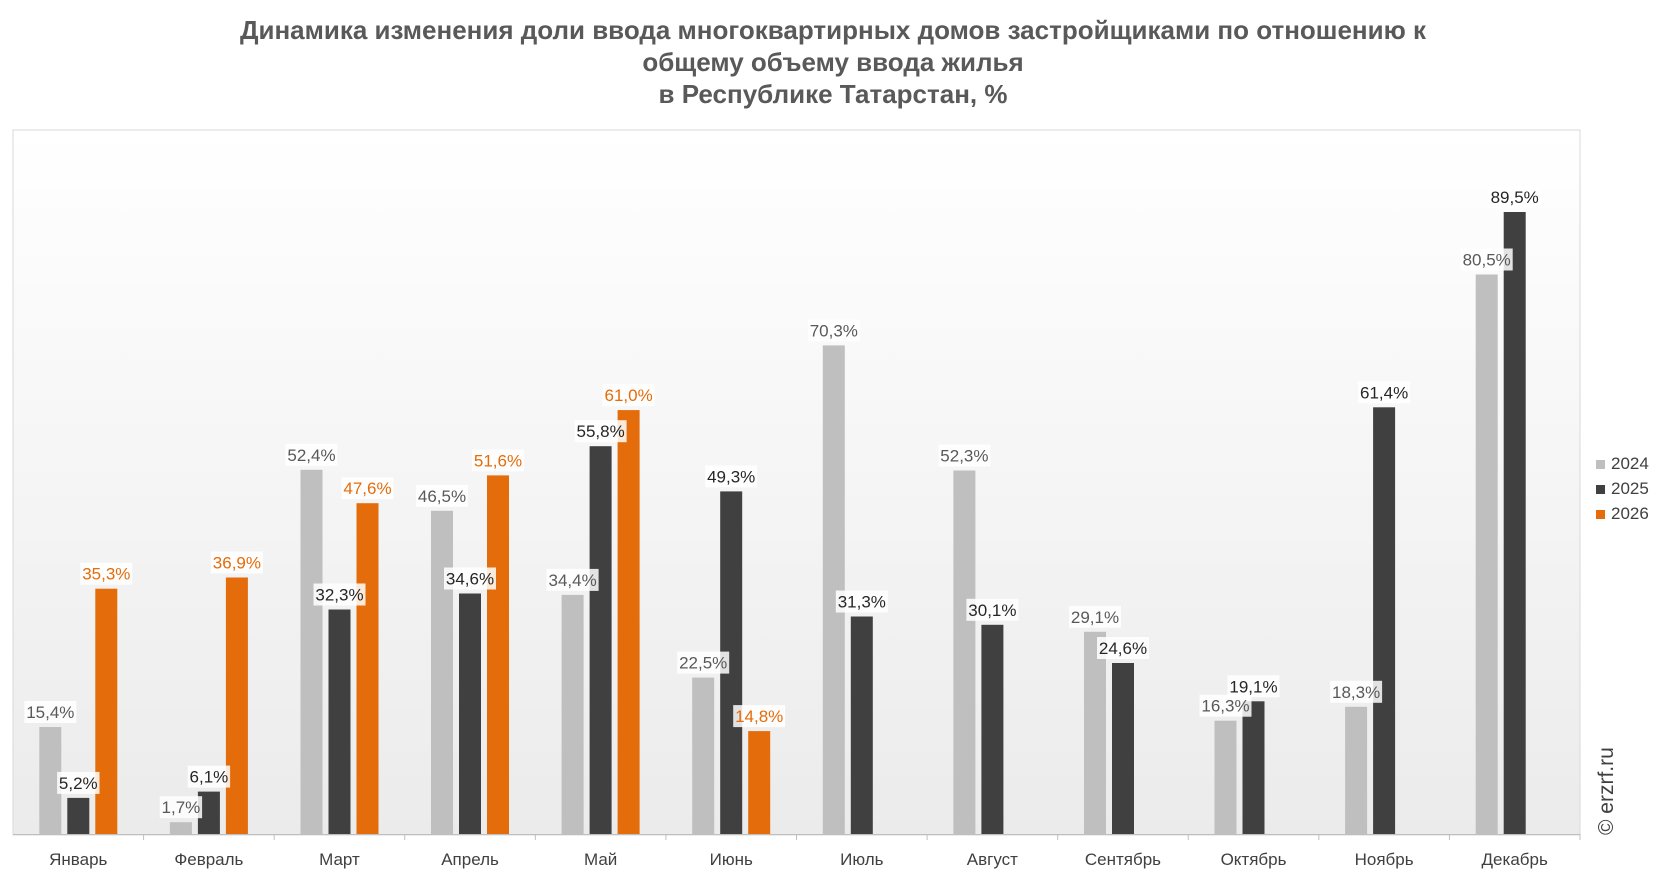 This screenshot has height=872, width=1666. I want to click on legend-label-2026: 2026, so click(1630, 513).